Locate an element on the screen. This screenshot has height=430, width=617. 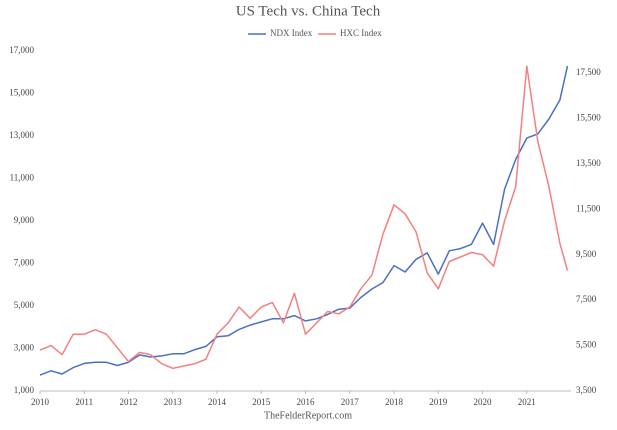
x-tick-label: 2011 is located at coordinates (84, 402).